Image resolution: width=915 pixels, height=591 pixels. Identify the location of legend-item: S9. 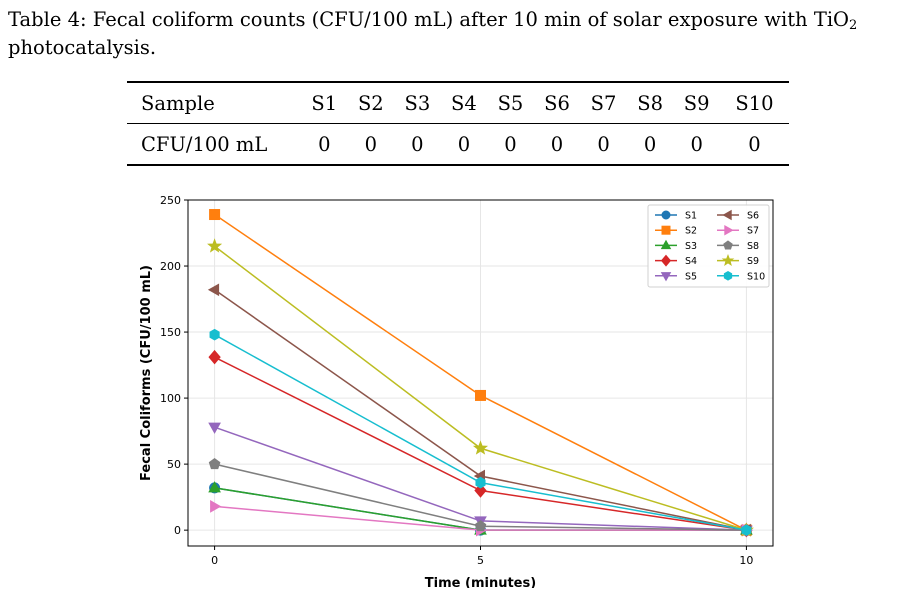
(738, 260).